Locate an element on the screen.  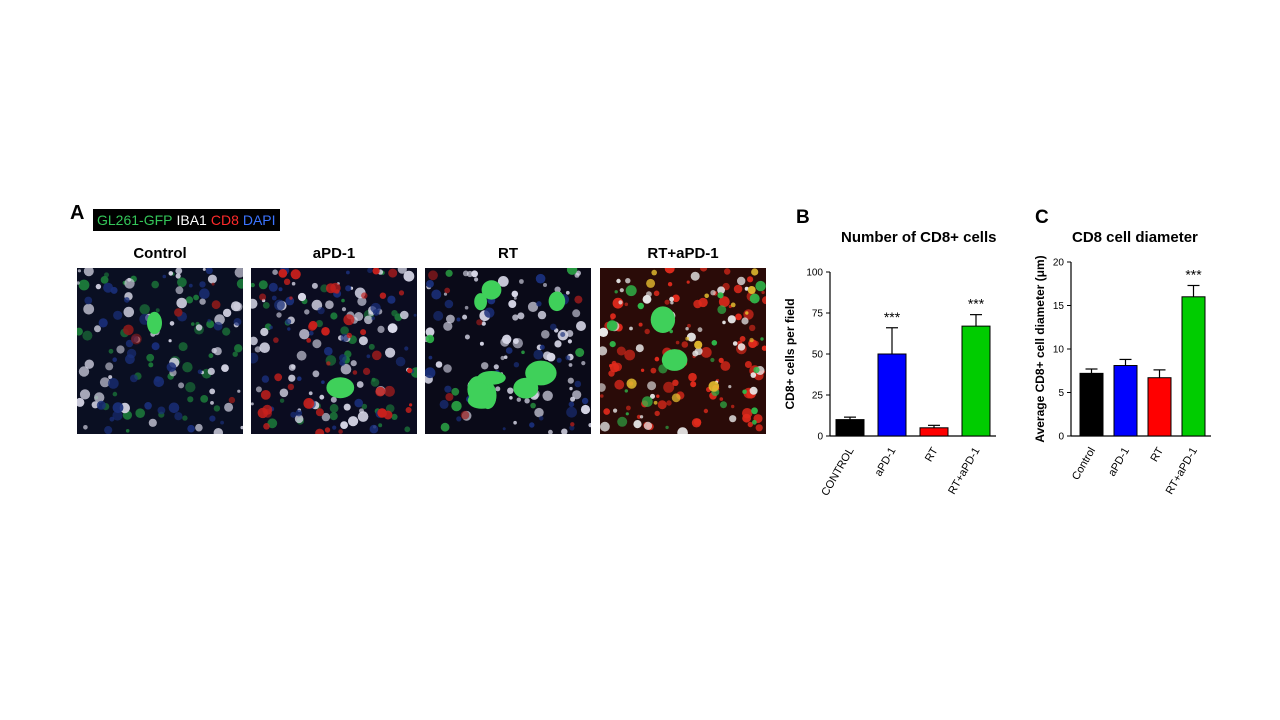
micrograph-control-svg is located at coordinates (160, 351).